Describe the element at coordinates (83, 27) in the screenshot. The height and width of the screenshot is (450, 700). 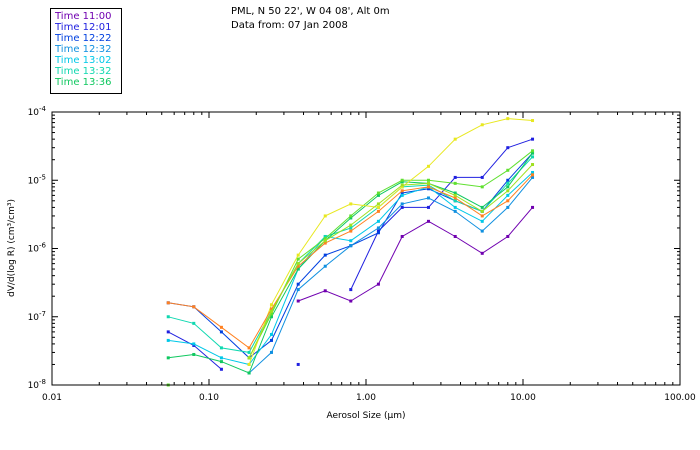
I see `legend-item: Time 12:01` at that location.